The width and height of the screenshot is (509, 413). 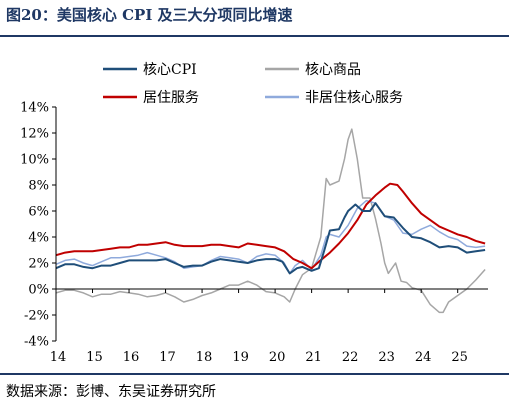 What do you see at coordinates (38, 264) in the screenshot?
I see `y-tick-label: 2%` at bounding box center [38, 264].